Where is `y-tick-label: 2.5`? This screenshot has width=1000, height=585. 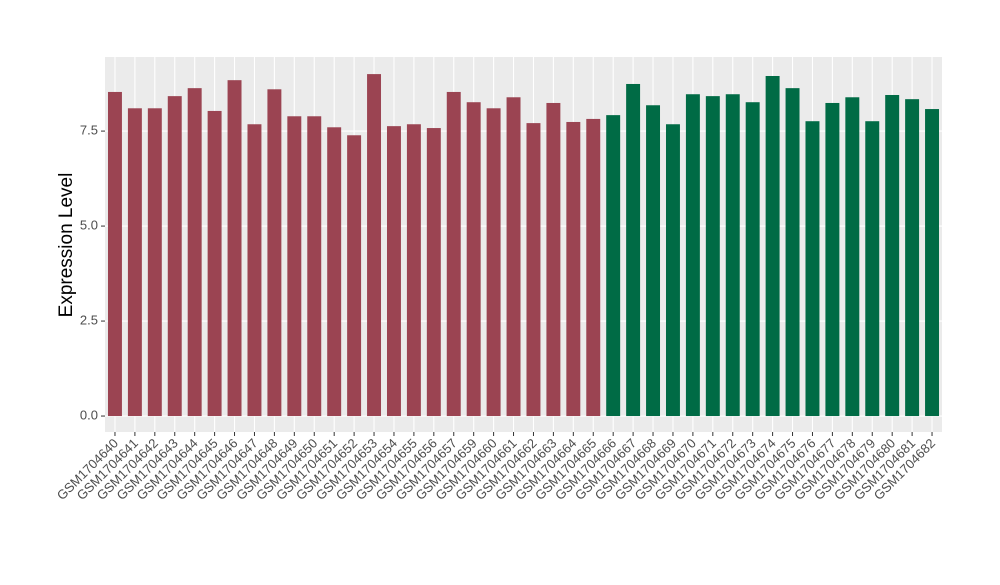
y-tick-label: 2.5 is located at coordinates (89, 319).